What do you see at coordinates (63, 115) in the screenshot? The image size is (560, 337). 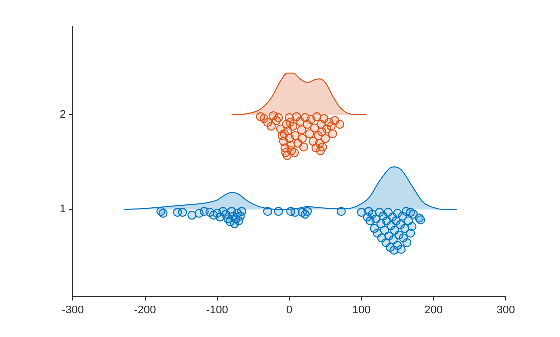 I see `y-tick-label: 2` at bounding box center [63, 115].